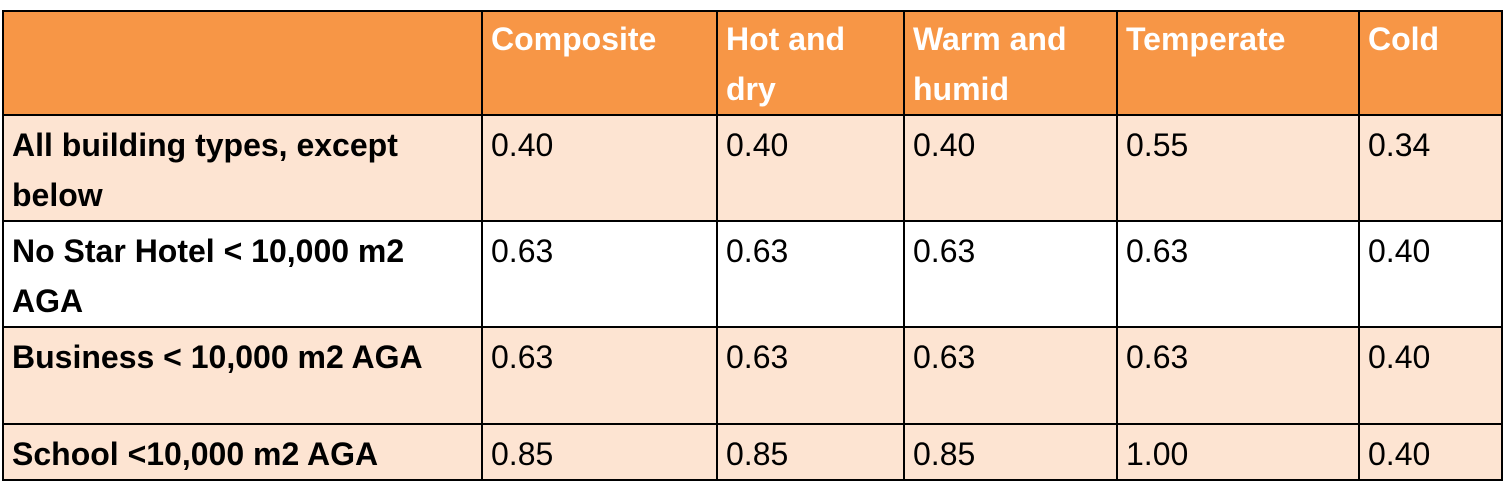 This screenshot has width=1505, height=481. I want to click on header-temperate: Temperate, so click(1238, 63).